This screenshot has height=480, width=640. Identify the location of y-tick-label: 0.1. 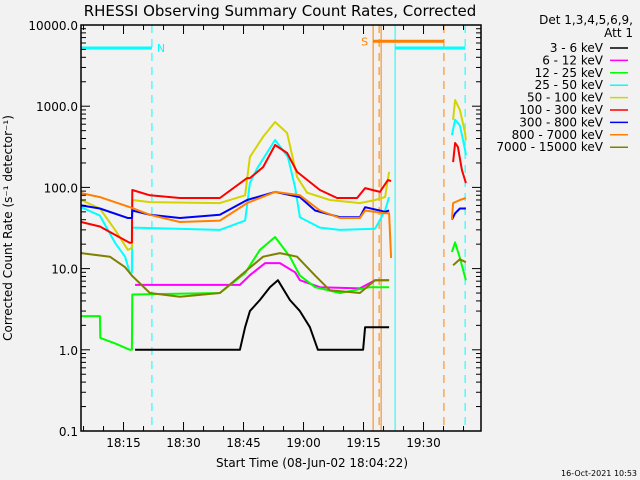
(68, 432).